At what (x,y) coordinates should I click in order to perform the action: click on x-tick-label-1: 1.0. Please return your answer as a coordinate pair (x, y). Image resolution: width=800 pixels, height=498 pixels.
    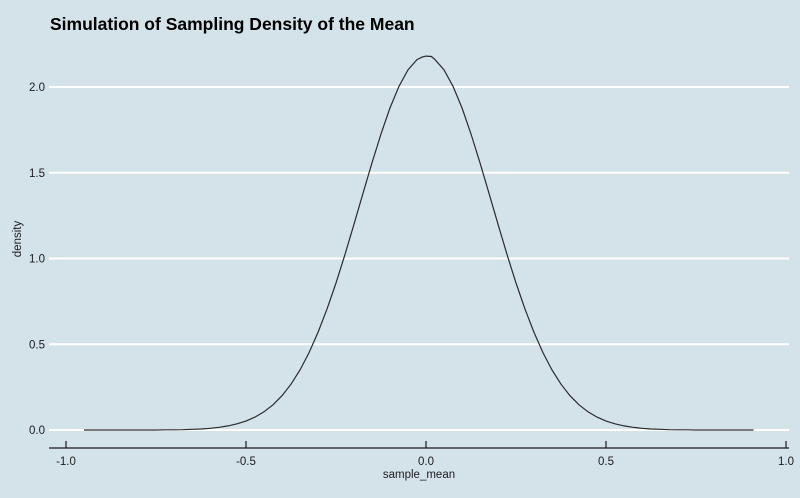
    Looking at the image, I should click on (786, 462).